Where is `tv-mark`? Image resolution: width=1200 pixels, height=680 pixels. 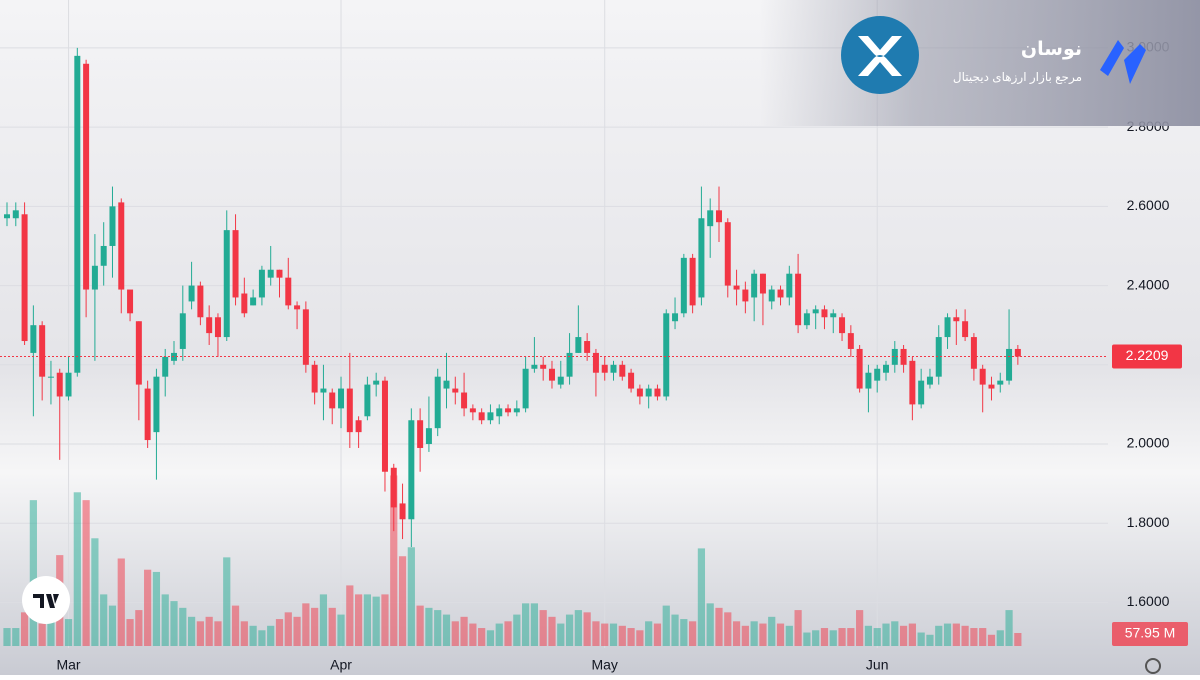
tv-mark is located at coordinates (46, 601).